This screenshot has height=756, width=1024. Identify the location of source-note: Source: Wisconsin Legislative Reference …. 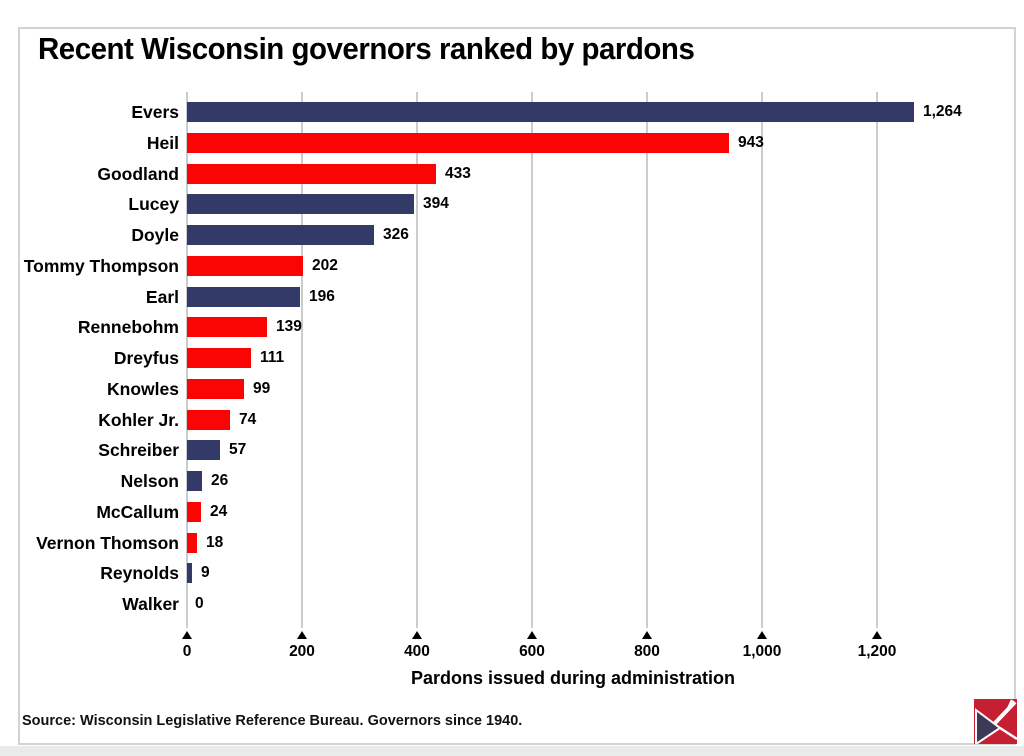
(272, 721).